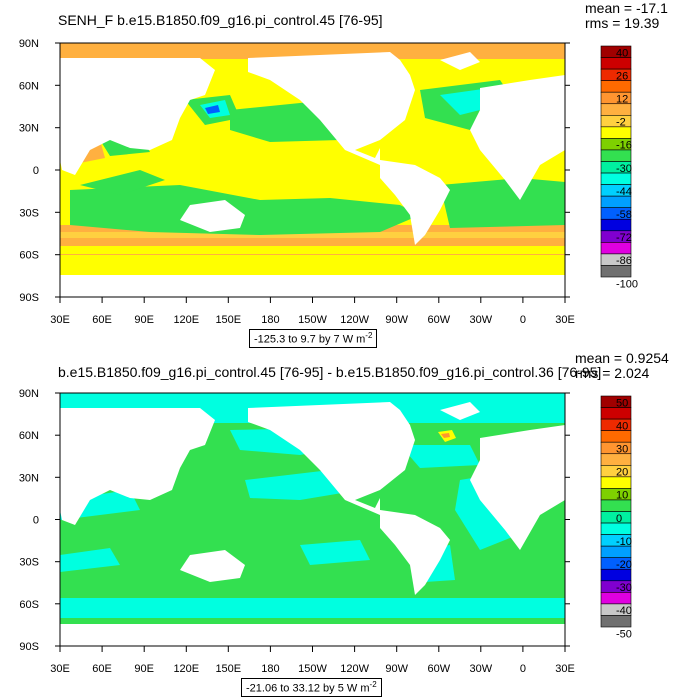 The width and height of the screenshot is (700, 700). What do you see at coordinates (29, 563) in the screenshot?
I see `bottom-lat-label: 30S` at bounding box center [29, 563].